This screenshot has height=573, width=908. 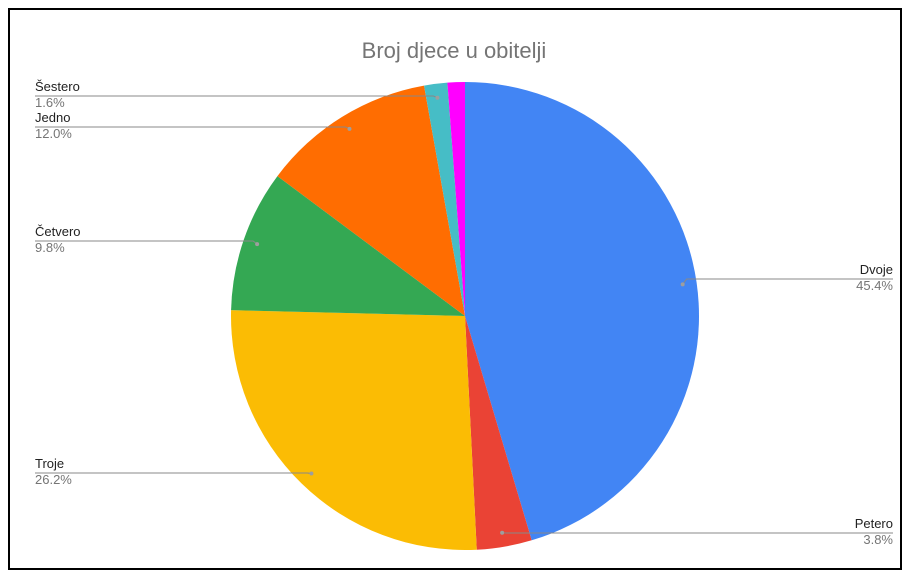 What do you see at coordinates (348, 246) in the screenshot?
I see `pie-slice-četvero` at bounding box center [348, 246].